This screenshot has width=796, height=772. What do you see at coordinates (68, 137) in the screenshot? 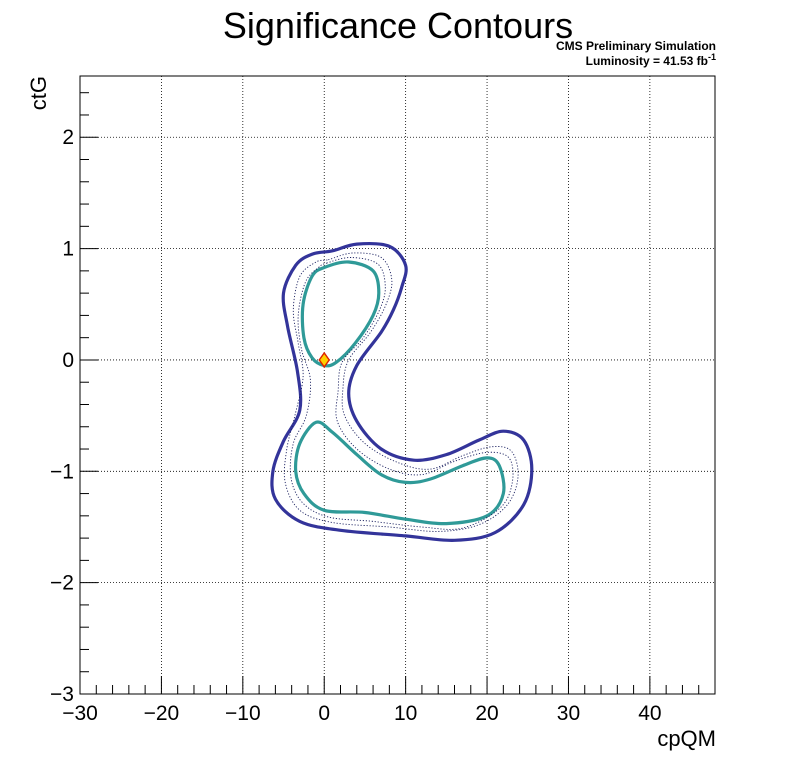
I see `y-tick-label: 2` at bounding box center [68, 137].